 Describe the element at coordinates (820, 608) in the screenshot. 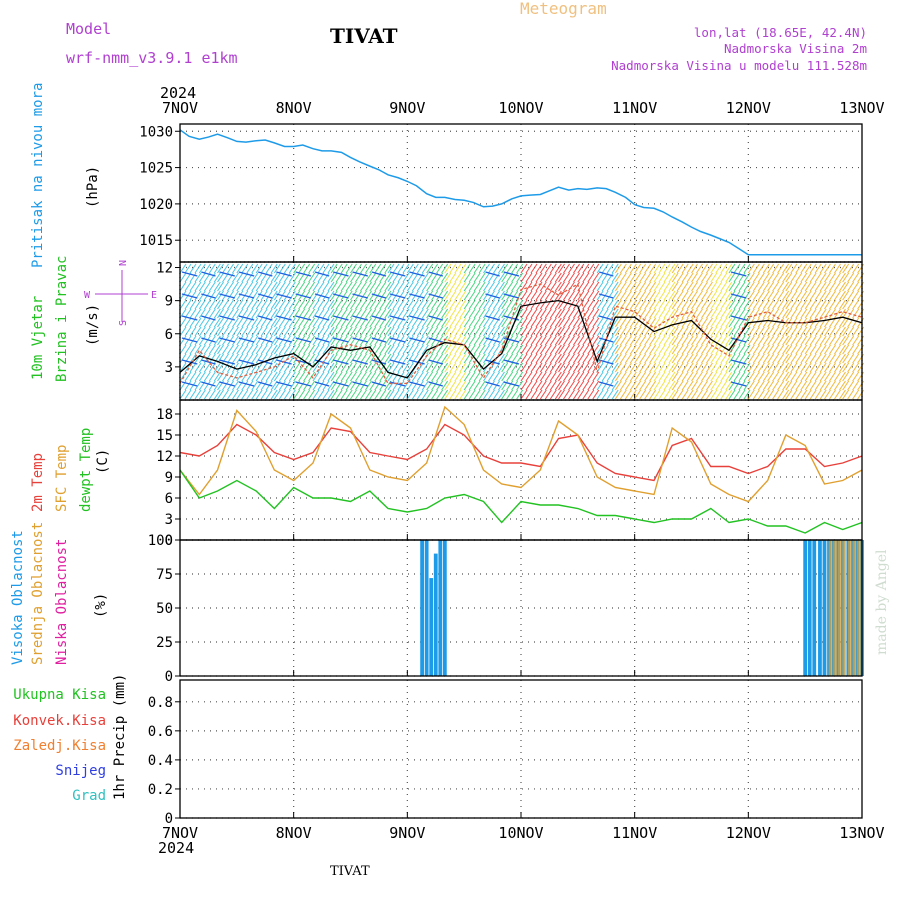

I see `cloud-bar` at that location.